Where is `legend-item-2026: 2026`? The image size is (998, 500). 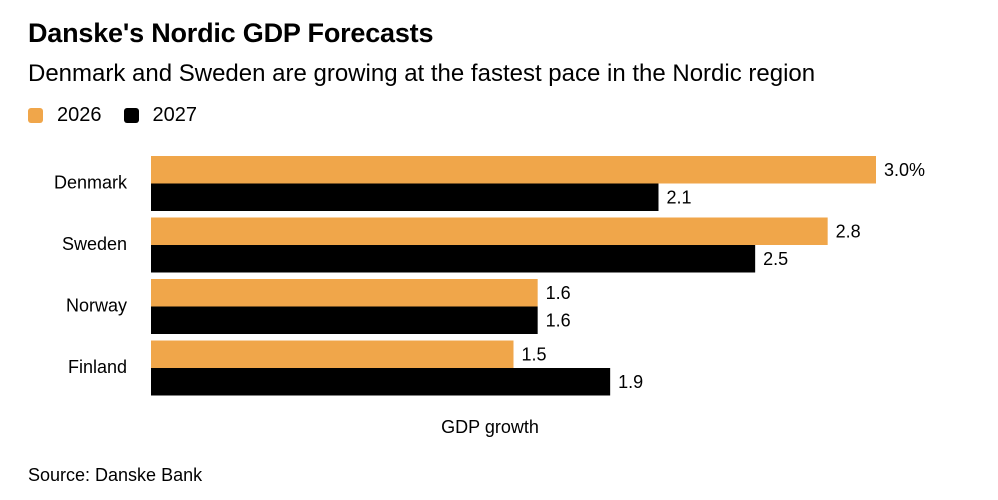 legend-item-2026: 2026 is located at coordinates (65, 115).